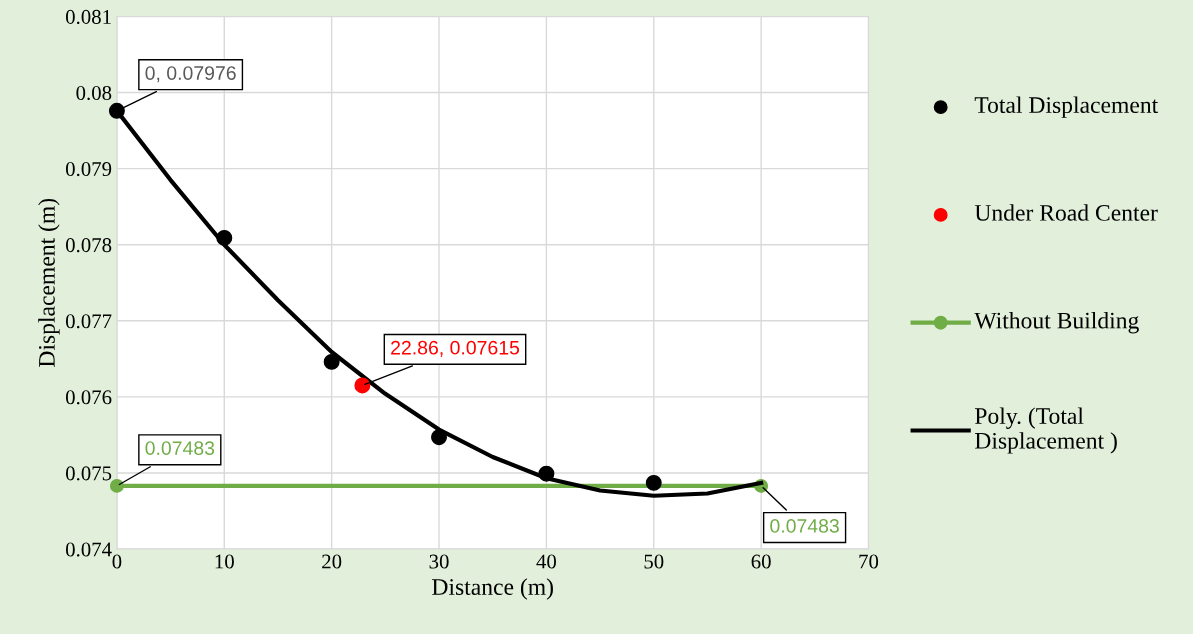  What do you see at coordinates (1046, 430) in the screenshot?
I see `legend-label: Poly. (Total Displacement )` at bounding box center [1046, 430].